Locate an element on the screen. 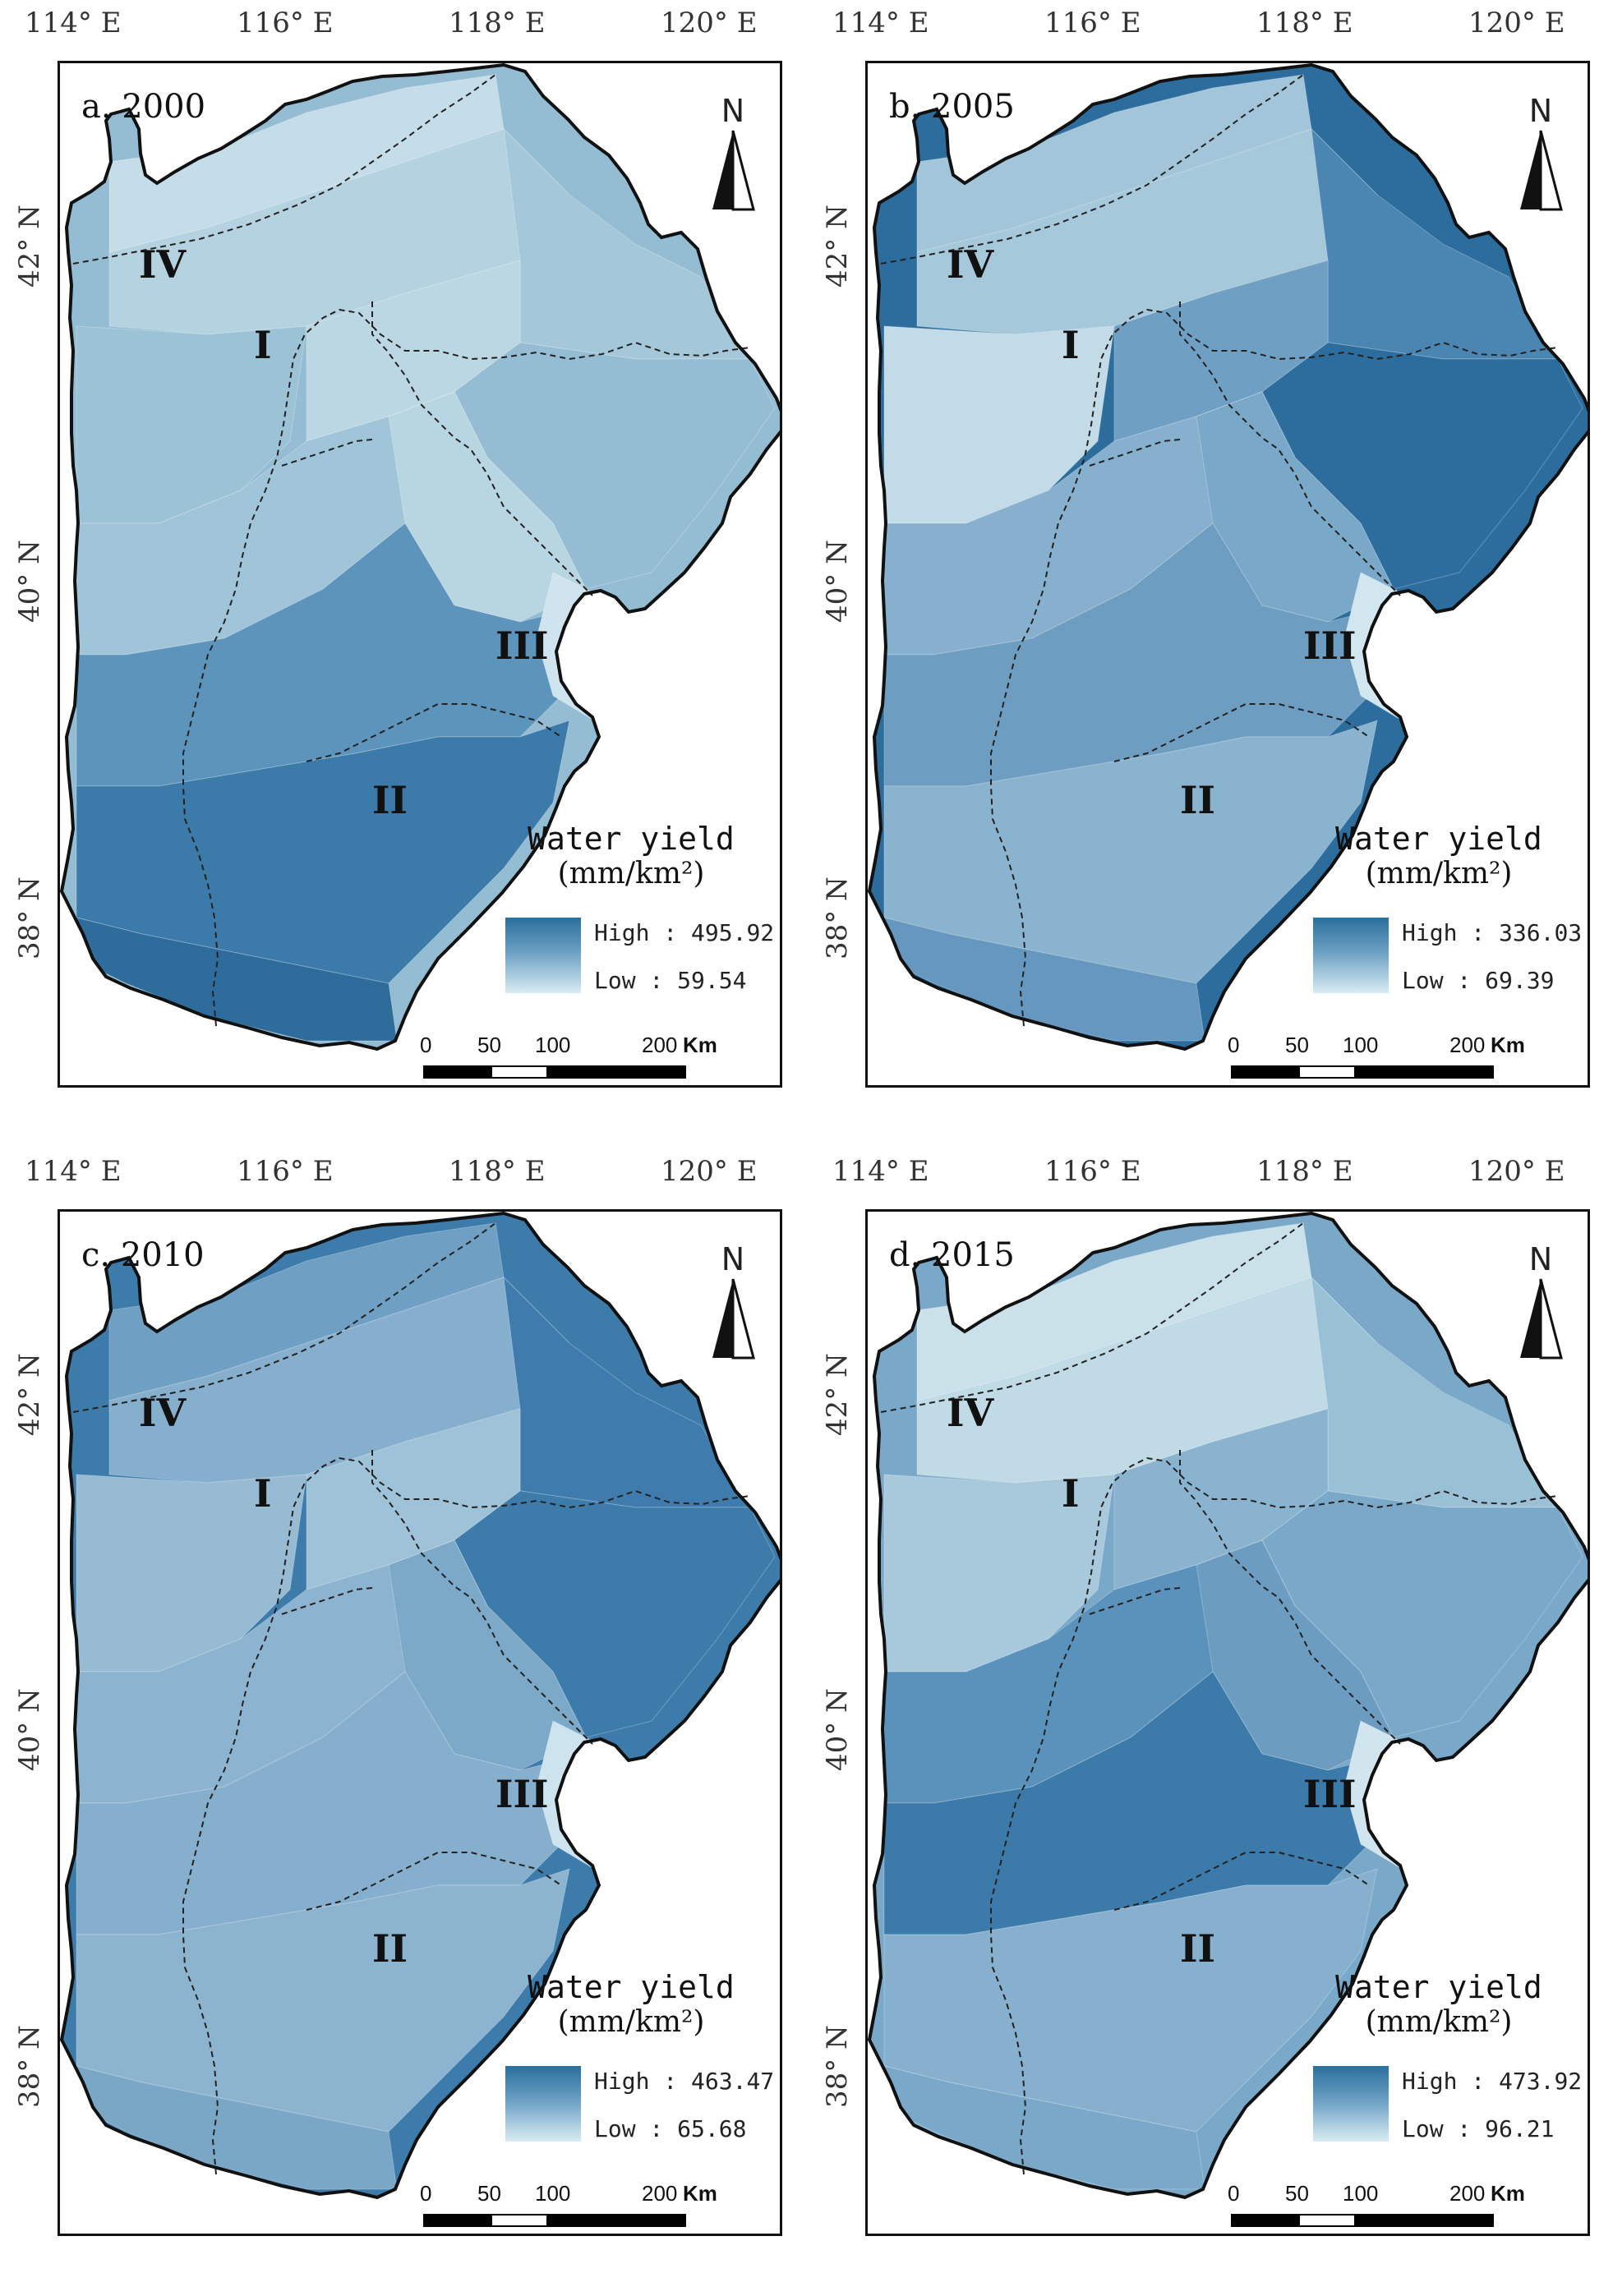  scale-tick: 200 is located at coordinates (660, 2193).